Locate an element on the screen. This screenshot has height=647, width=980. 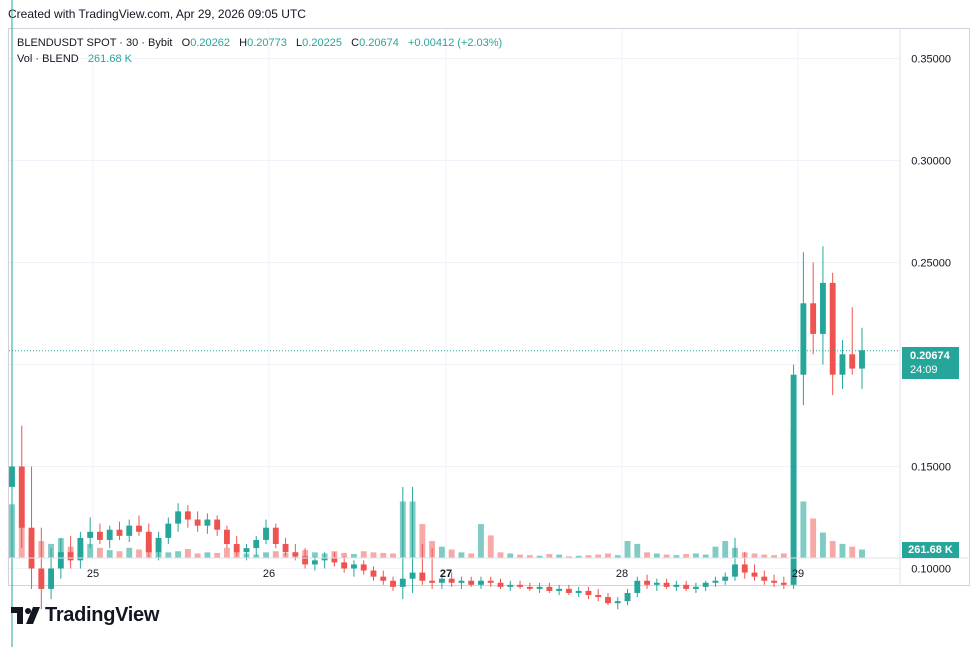
last-price-tag: 0.20674 24:09 is located at coordinates (930, 363).